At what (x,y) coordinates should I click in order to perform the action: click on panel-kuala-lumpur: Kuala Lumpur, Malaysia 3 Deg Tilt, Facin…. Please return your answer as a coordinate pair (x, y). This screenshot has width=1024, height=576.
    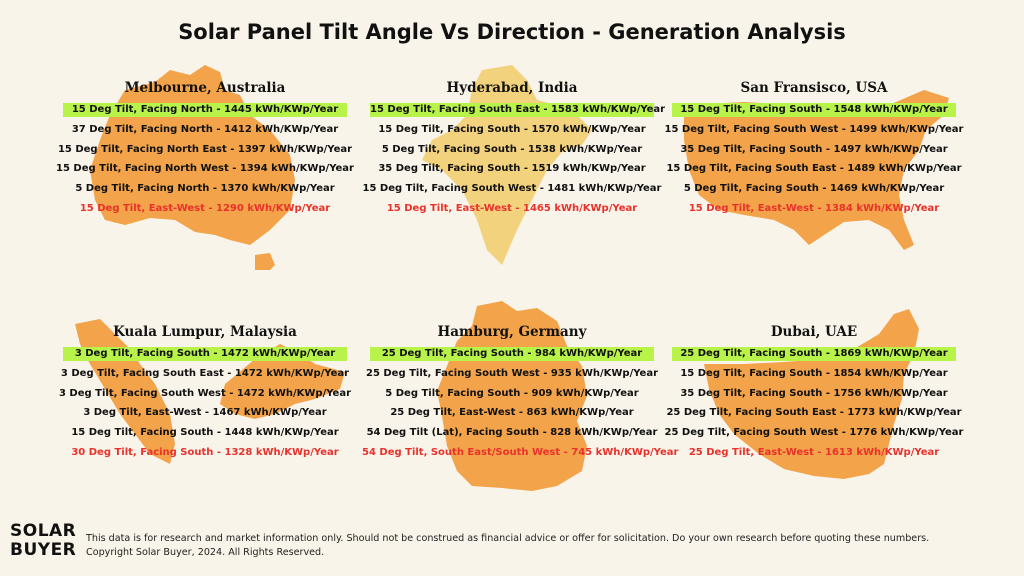
    Looking at the image, I should click on (205, 409).